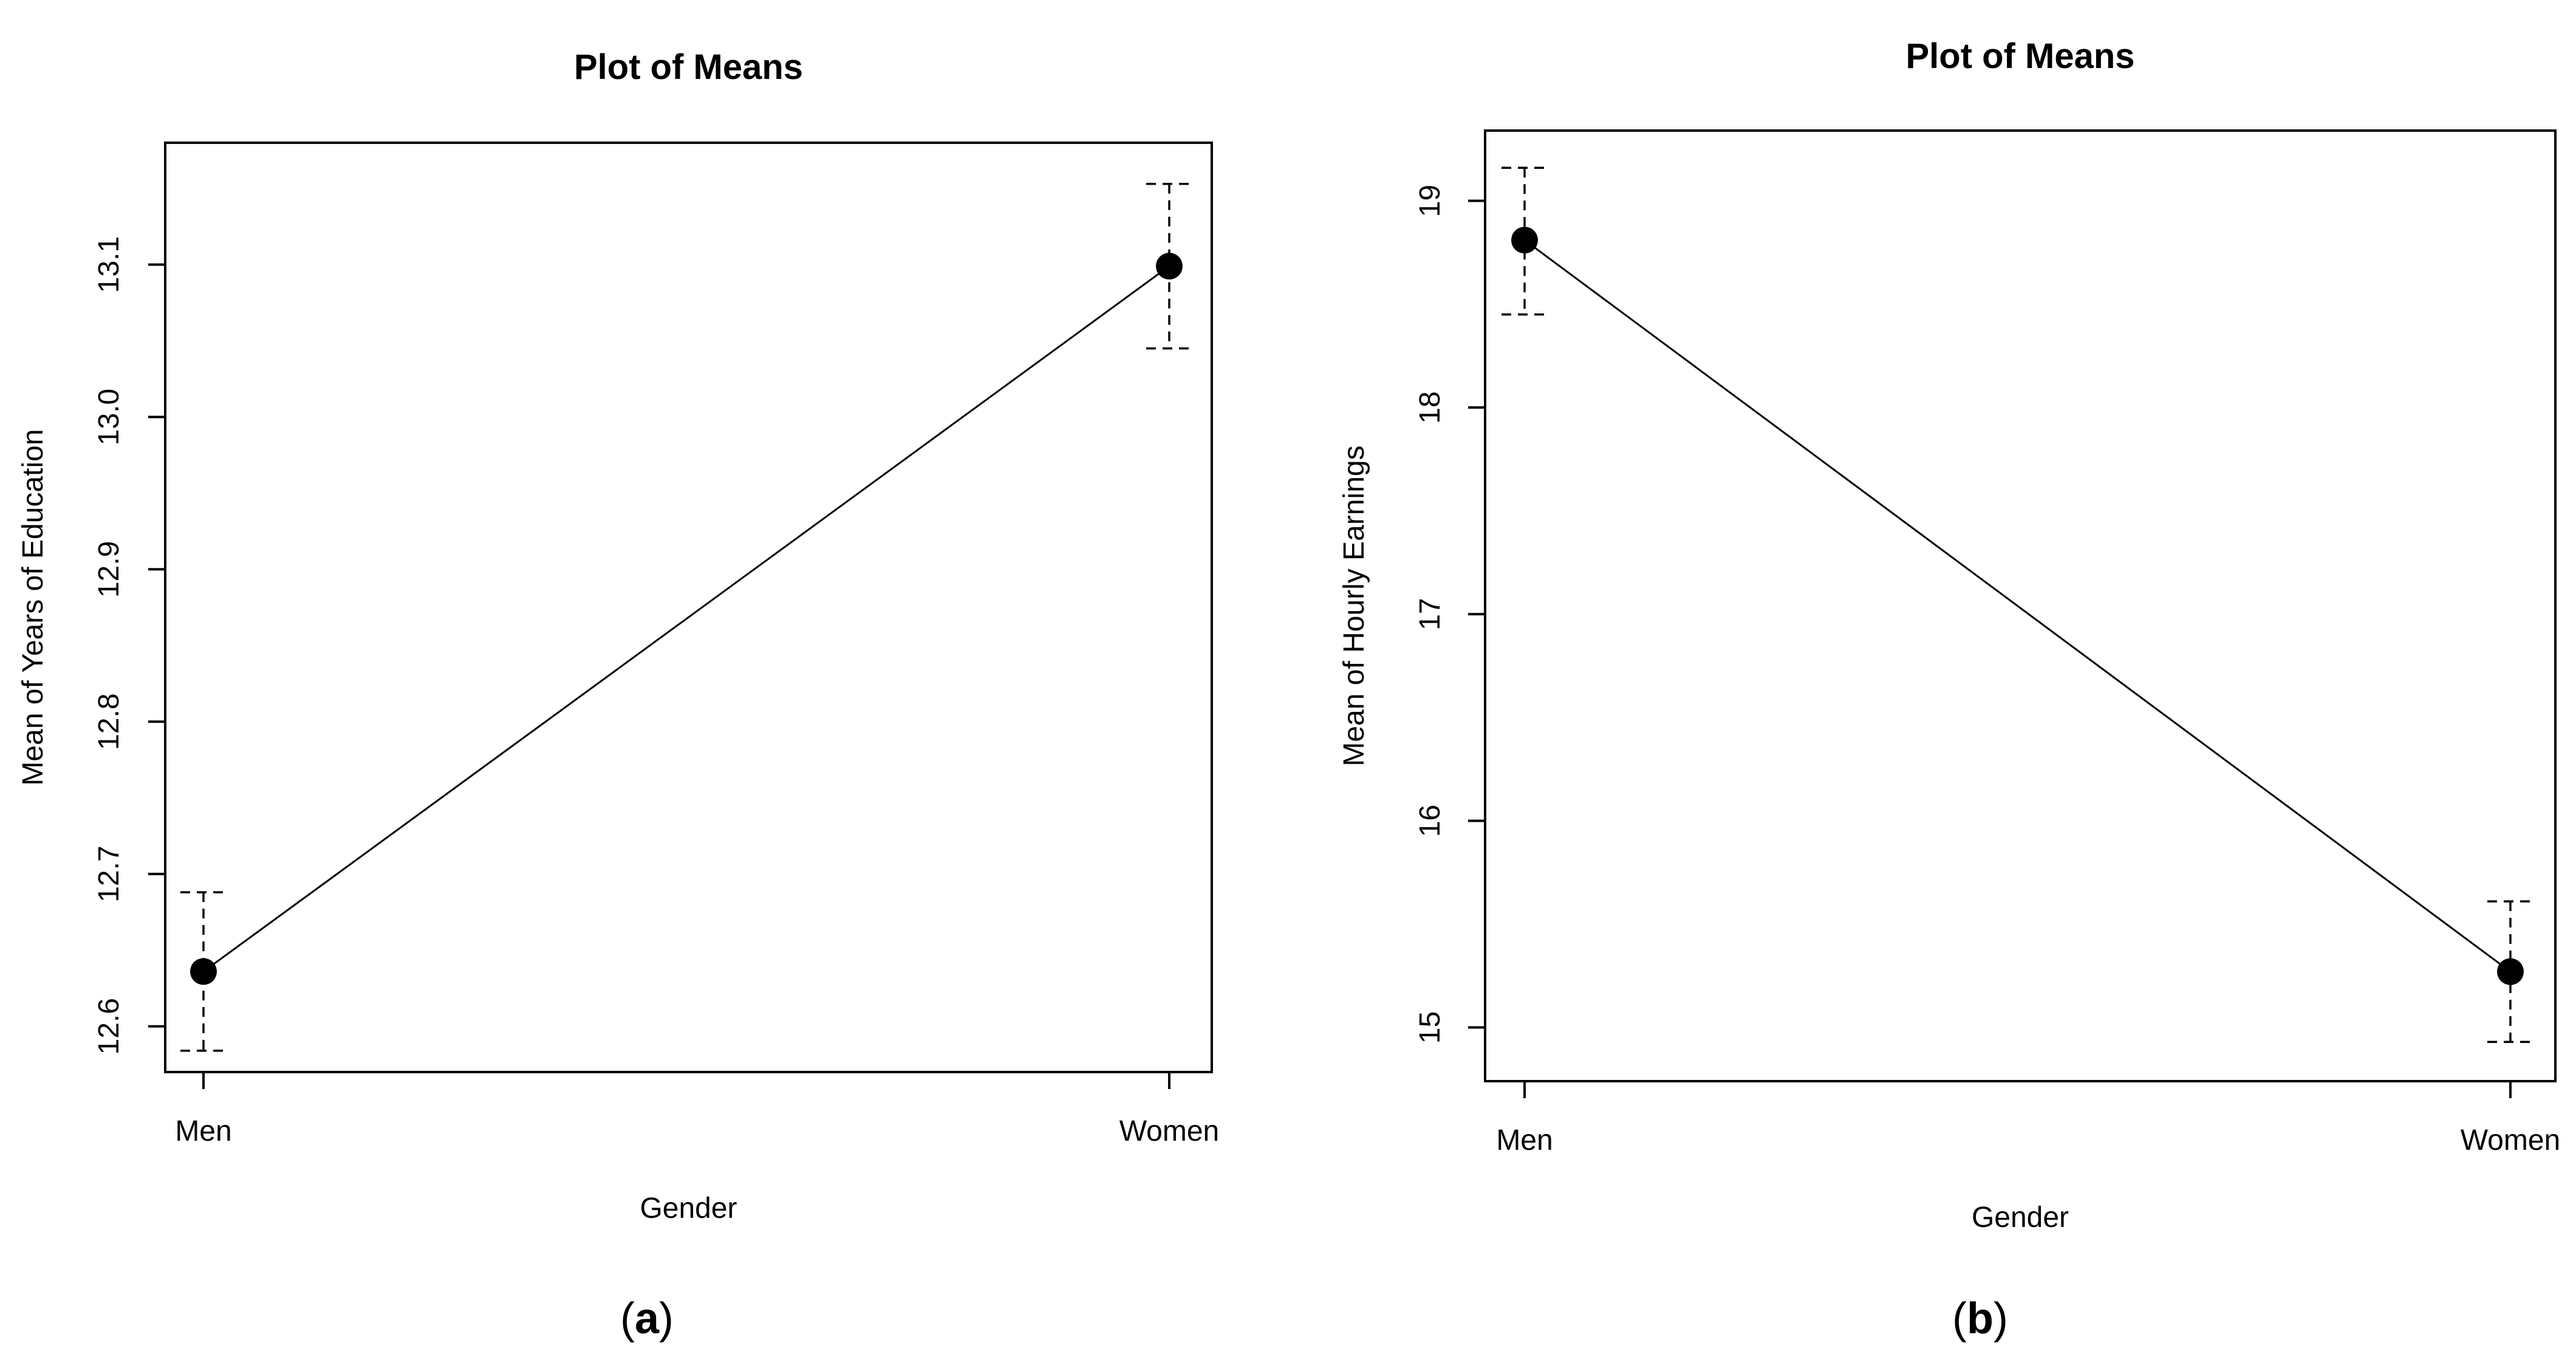 The height and width of the screenshot is (1363, 2576). What do you see at coordinates (109, 721) in the screenshot?
I see `y-tick-label: 12.8` at bounding box center [109, 721].